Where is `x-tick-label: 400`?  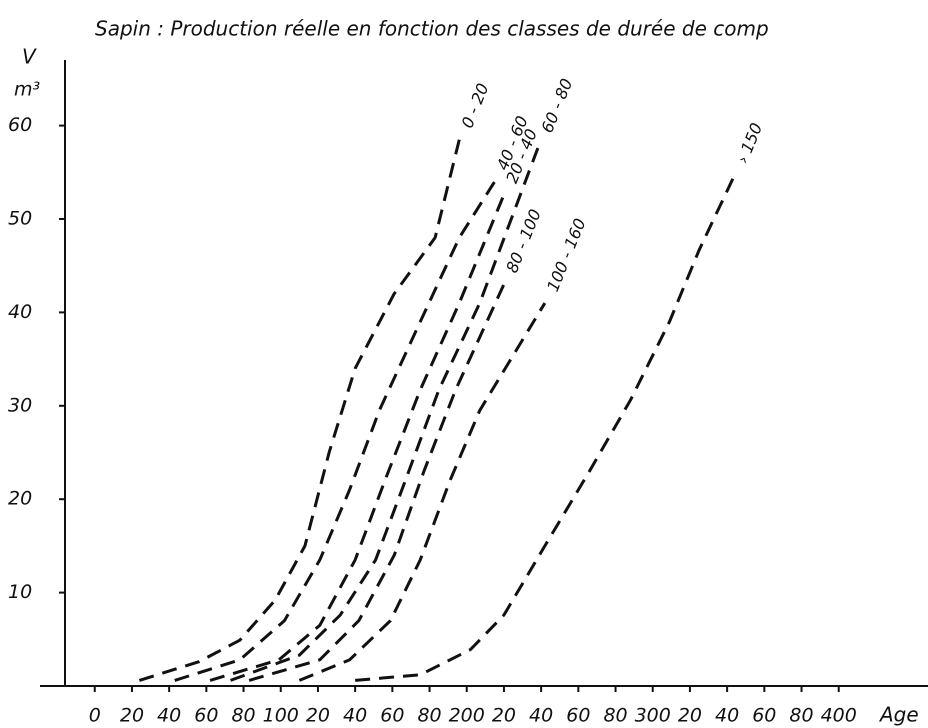
x-tick-label: 400 is located at coordinates (839, 716).